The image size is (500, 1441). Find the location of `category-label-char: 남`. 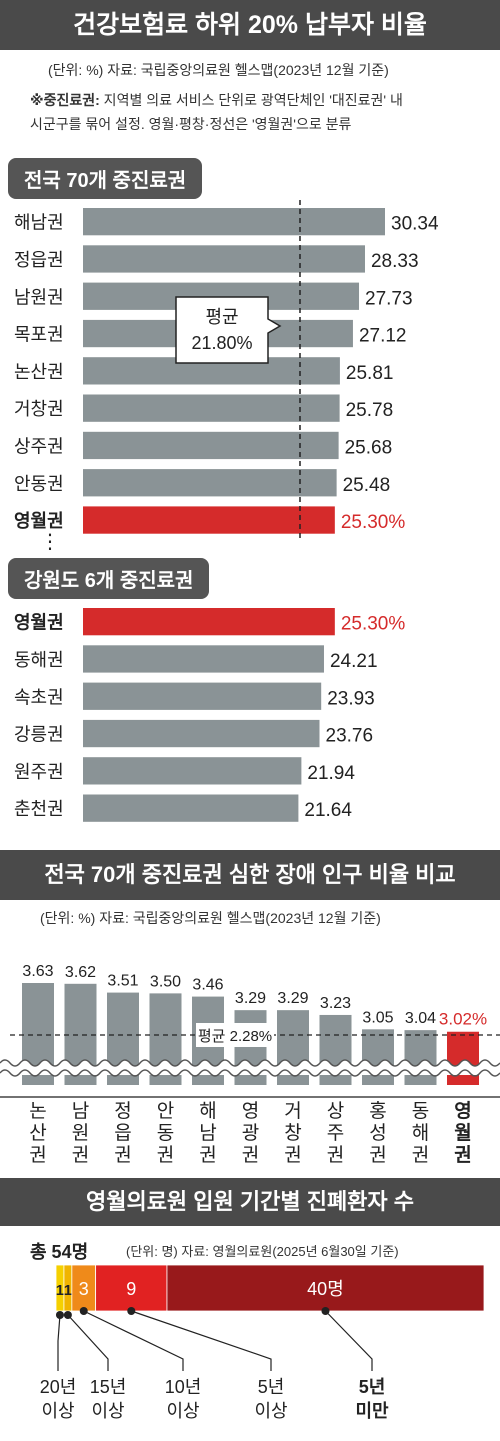

category-label-char: 남 is located at coordinates (207, 1133).